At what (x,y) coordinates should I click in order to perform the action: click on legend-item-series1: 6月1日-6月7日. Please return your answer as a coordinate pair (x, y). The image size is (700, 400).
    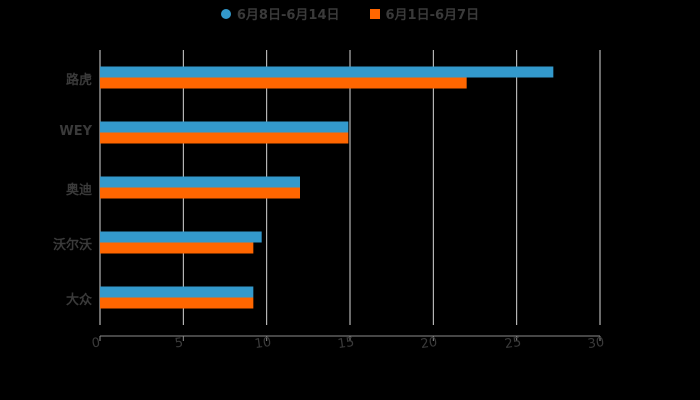
    Looking at the image, I should click on (424, 13).